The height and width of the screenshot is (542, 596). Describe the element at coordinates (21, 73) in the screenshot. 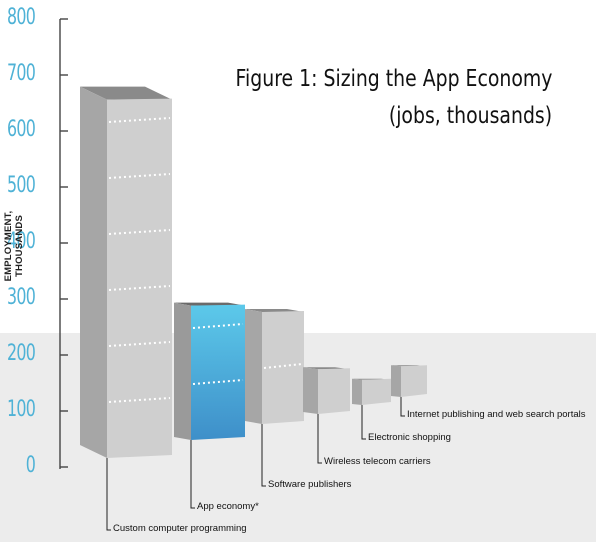

I see `y-tick-label: 700` at that location.